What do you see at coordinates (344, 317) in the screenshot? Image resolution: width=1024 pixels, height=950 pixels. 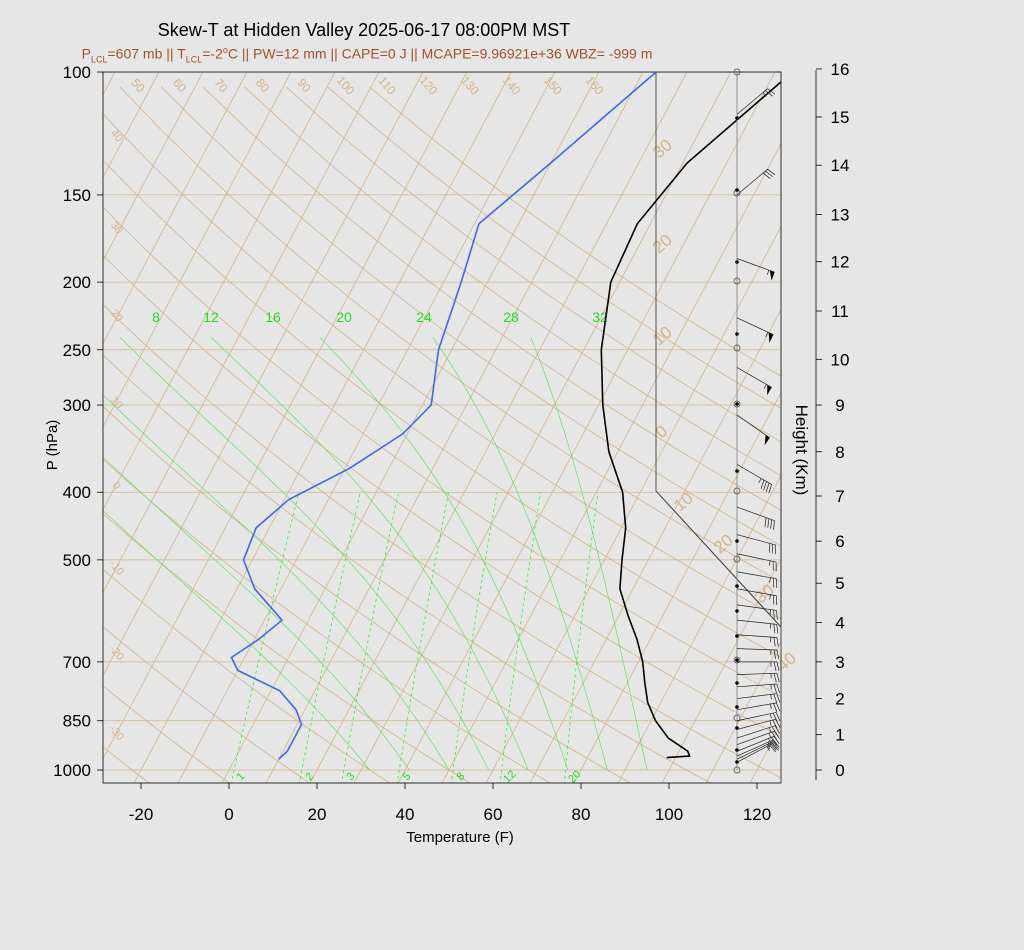 I see `mixing-ratio-label: 20` at bounding box center [344, 317].